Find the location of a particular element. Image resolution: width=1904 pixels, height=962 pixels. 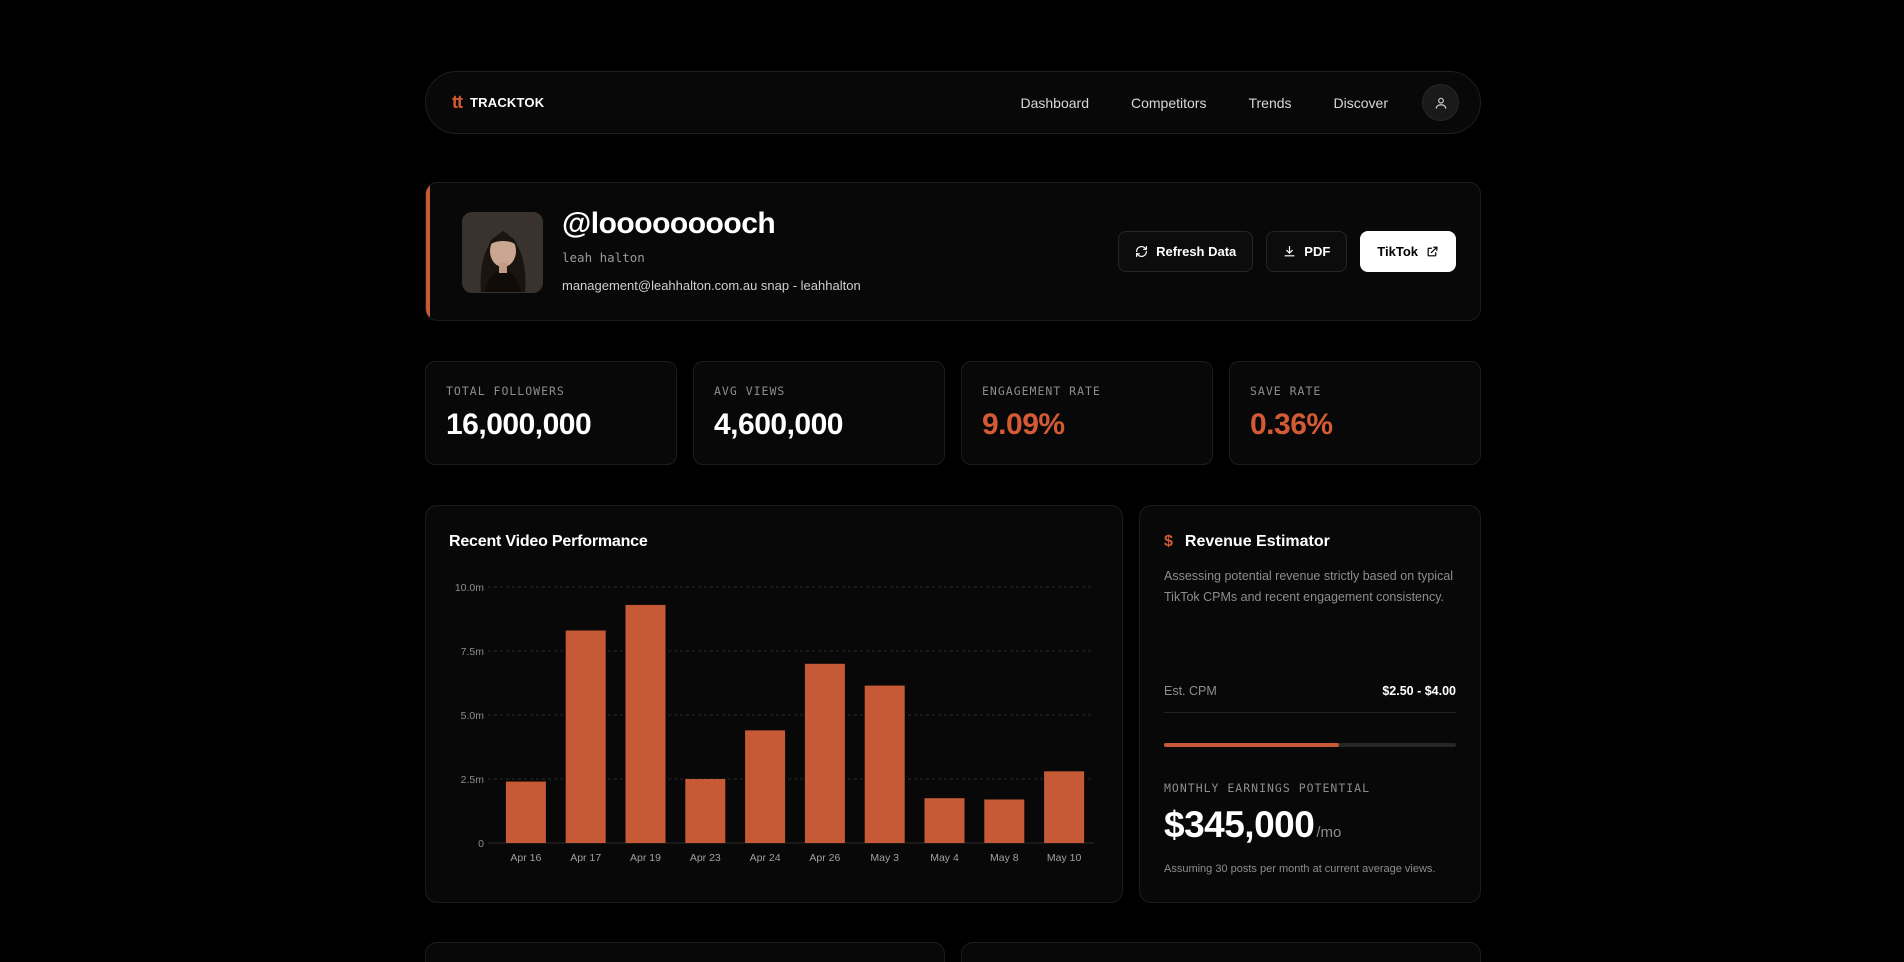

stat-label: SAVE RATE is located at coordinates (1286, 391).